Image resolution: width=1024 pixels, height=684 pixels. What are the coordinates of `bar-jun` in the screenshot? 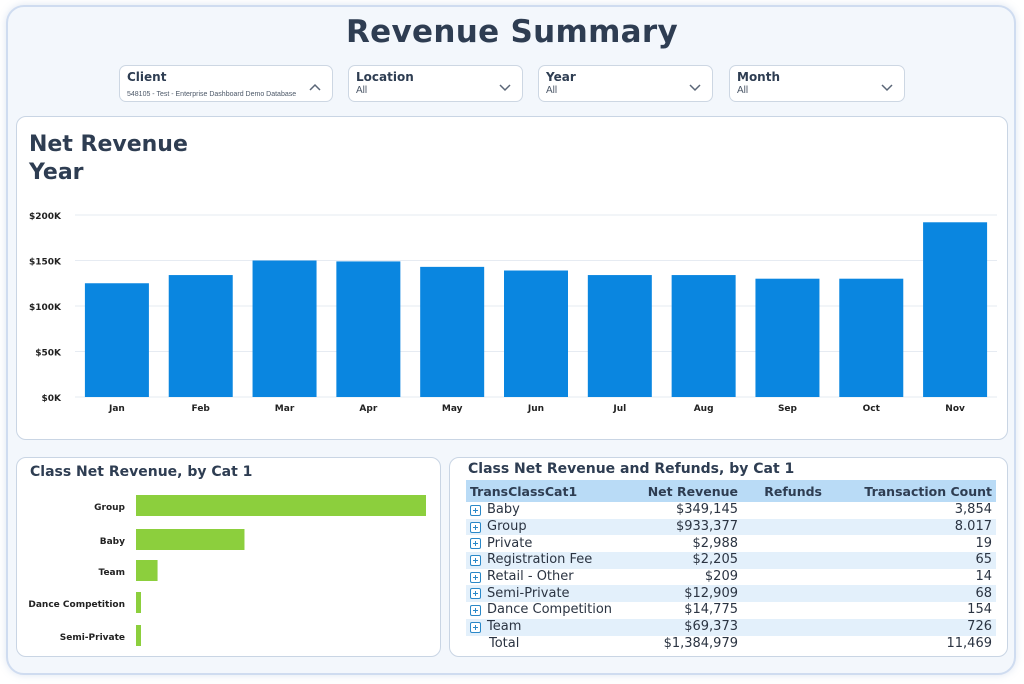 It's located at (536, 333).